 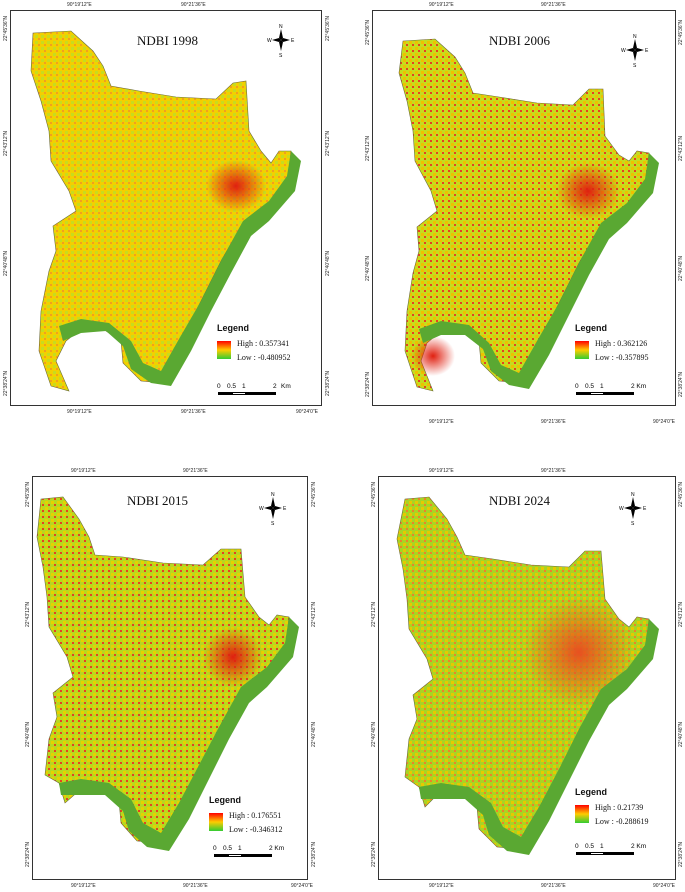 What do you see at coordinates (520, 40) in the screenshot?
I see `map-title: NDBI 2006` at bounding box center [520, 40].